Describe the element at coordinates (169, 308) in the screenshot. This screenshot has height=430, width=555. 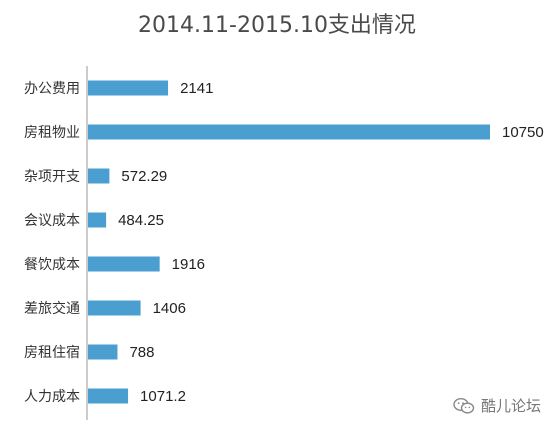
I see `value-label: 1406` at that location.